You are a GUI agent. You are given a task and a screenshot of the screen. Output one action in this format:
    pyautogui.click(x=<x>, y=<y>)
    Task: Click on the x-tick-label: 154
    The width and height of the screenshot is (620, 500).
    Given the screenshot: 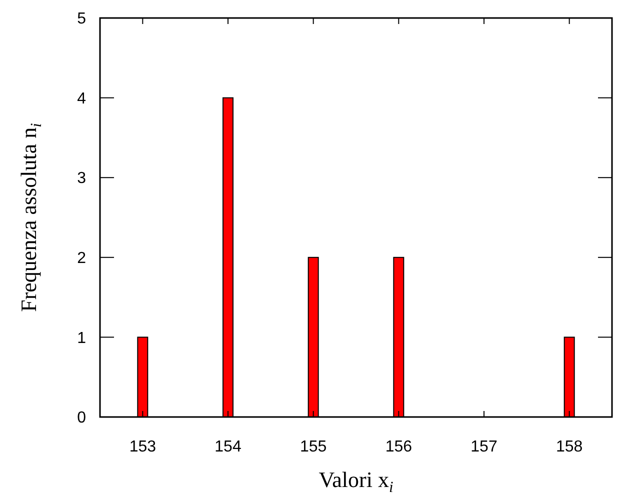 What is the action you would take?
    pyautogui.click(x=228, y=447)
    